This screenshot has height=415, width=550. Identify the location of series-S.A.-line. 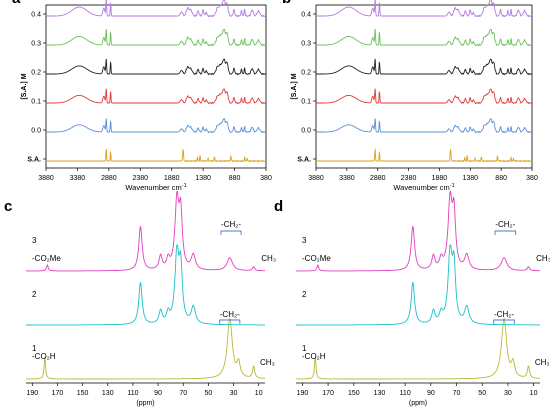
(424, 155).